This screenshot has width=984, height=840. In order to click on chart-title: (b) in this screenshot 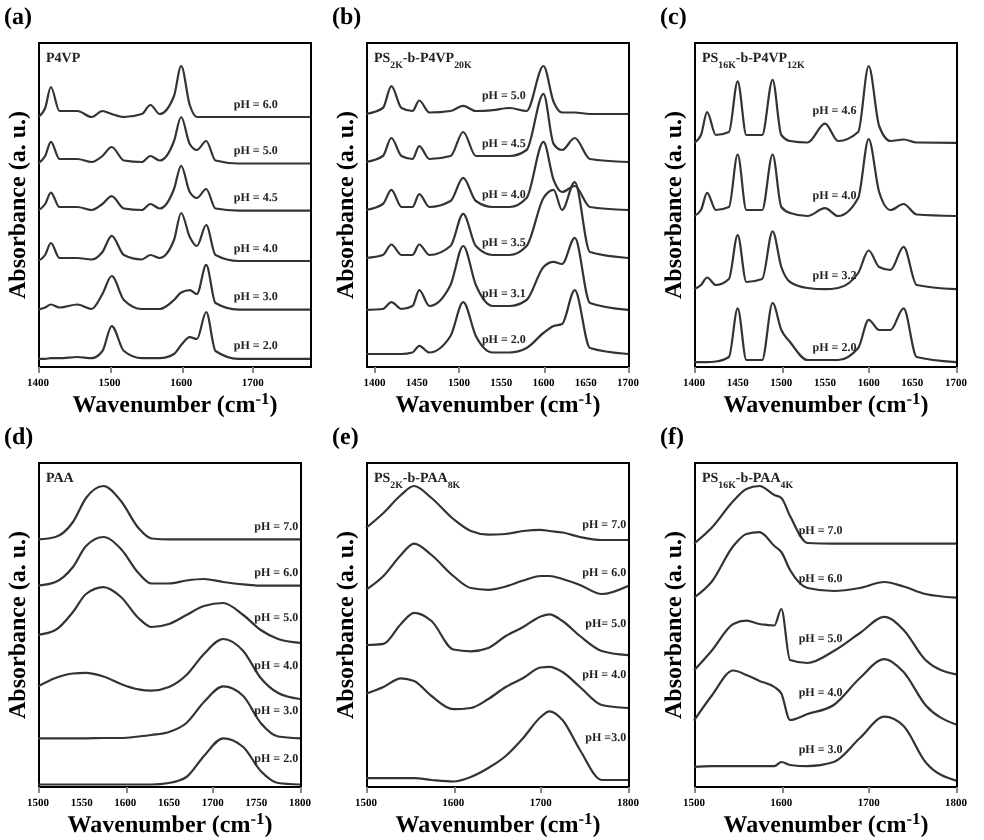, I will do `click(347, 16)`.